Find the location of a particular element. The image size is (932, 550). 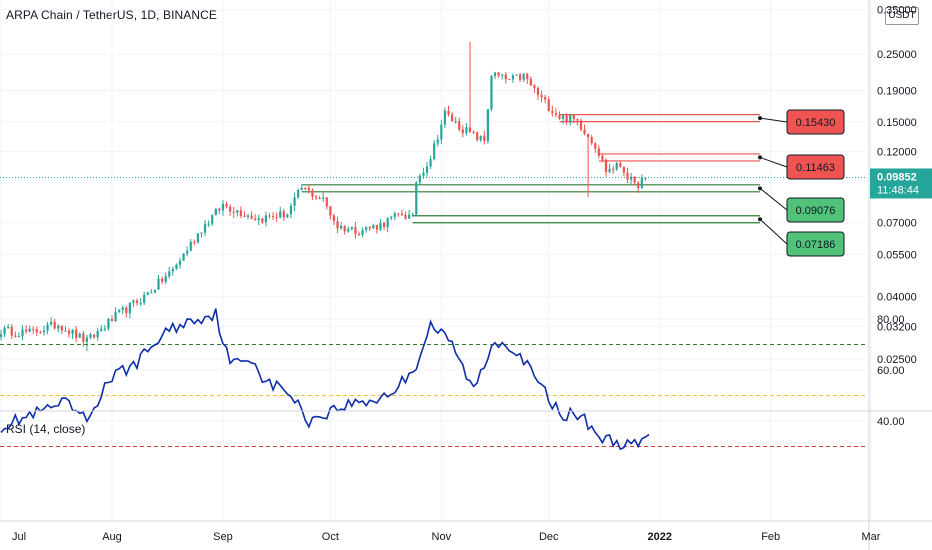

rsi-tick-label: 60.00 is located at coordinates (891, 371).